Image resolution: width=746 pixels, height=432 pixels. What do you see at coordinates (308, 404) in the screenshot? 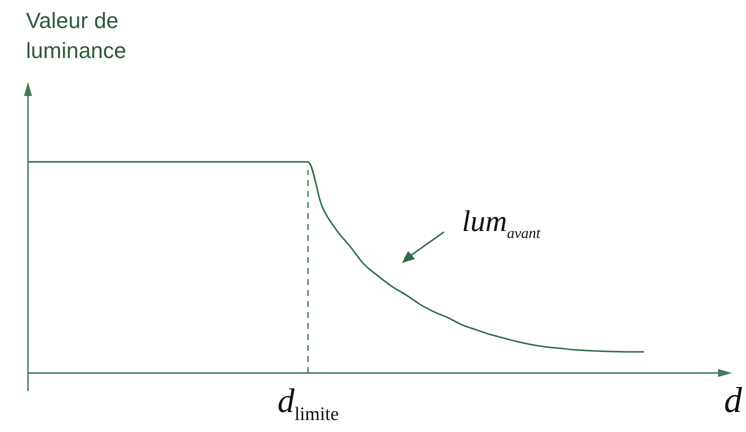
I see `text: d$_{limite}$` at bounding box center [308, 404].